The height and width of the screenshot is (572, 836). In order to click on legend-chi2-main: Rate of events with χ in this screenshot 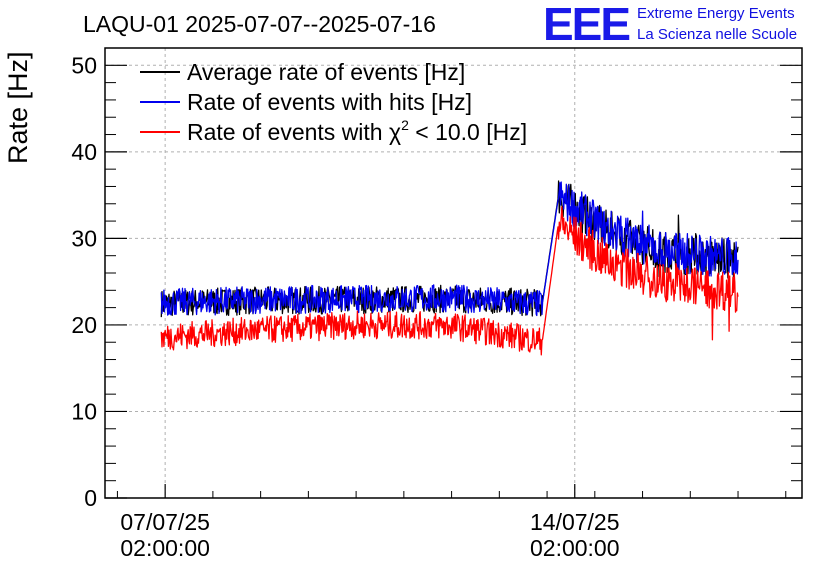, I will do `click(294, 132)`.